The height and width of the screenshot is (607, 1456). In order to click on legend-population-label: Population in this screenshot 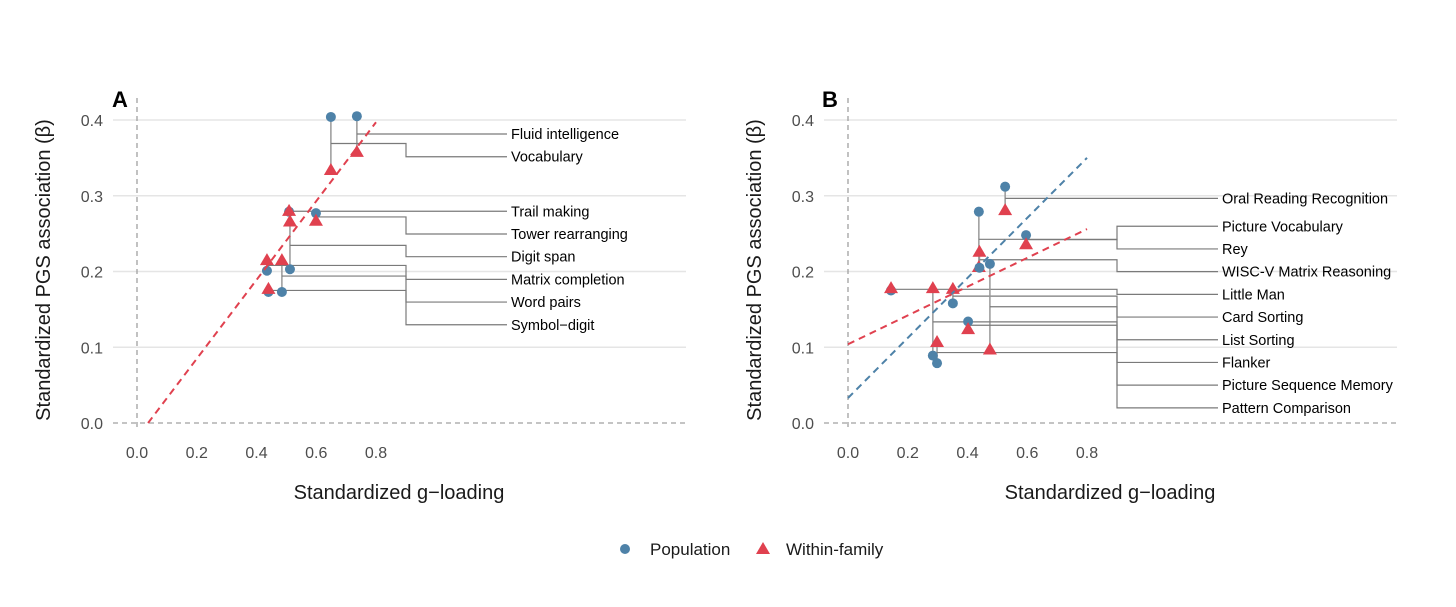, I will do `click(690, 549)`.